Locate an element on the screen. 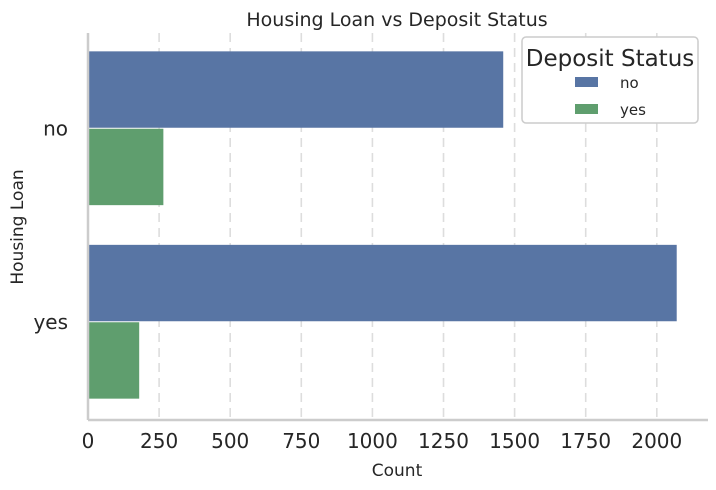  x-tick-label-2: 500 is located at coordinates (230, 441).